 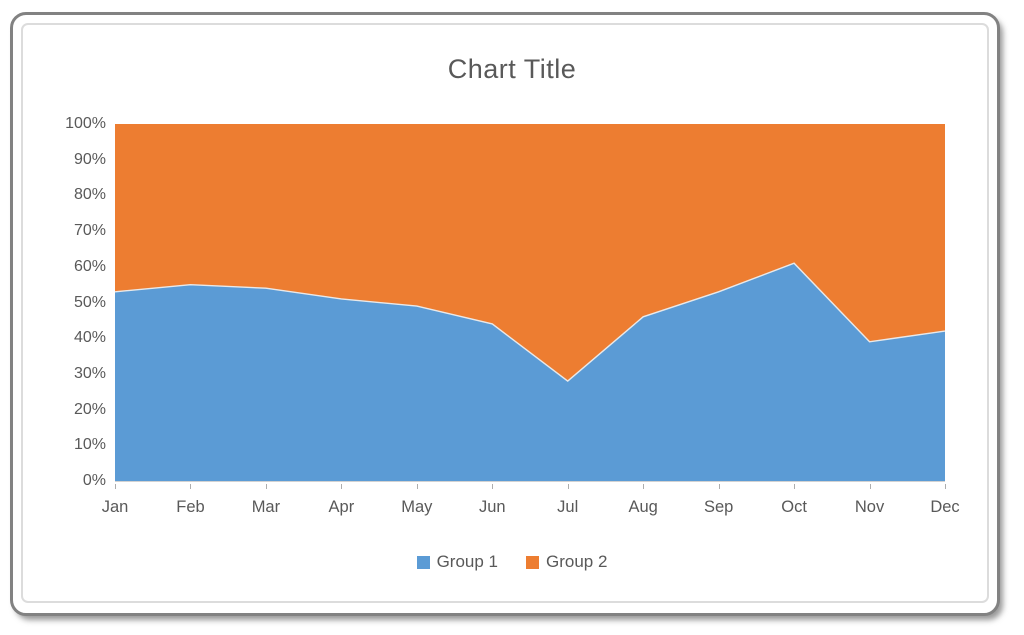 I want to click on chart-title: Chart Title, so click(x=512, y=69).